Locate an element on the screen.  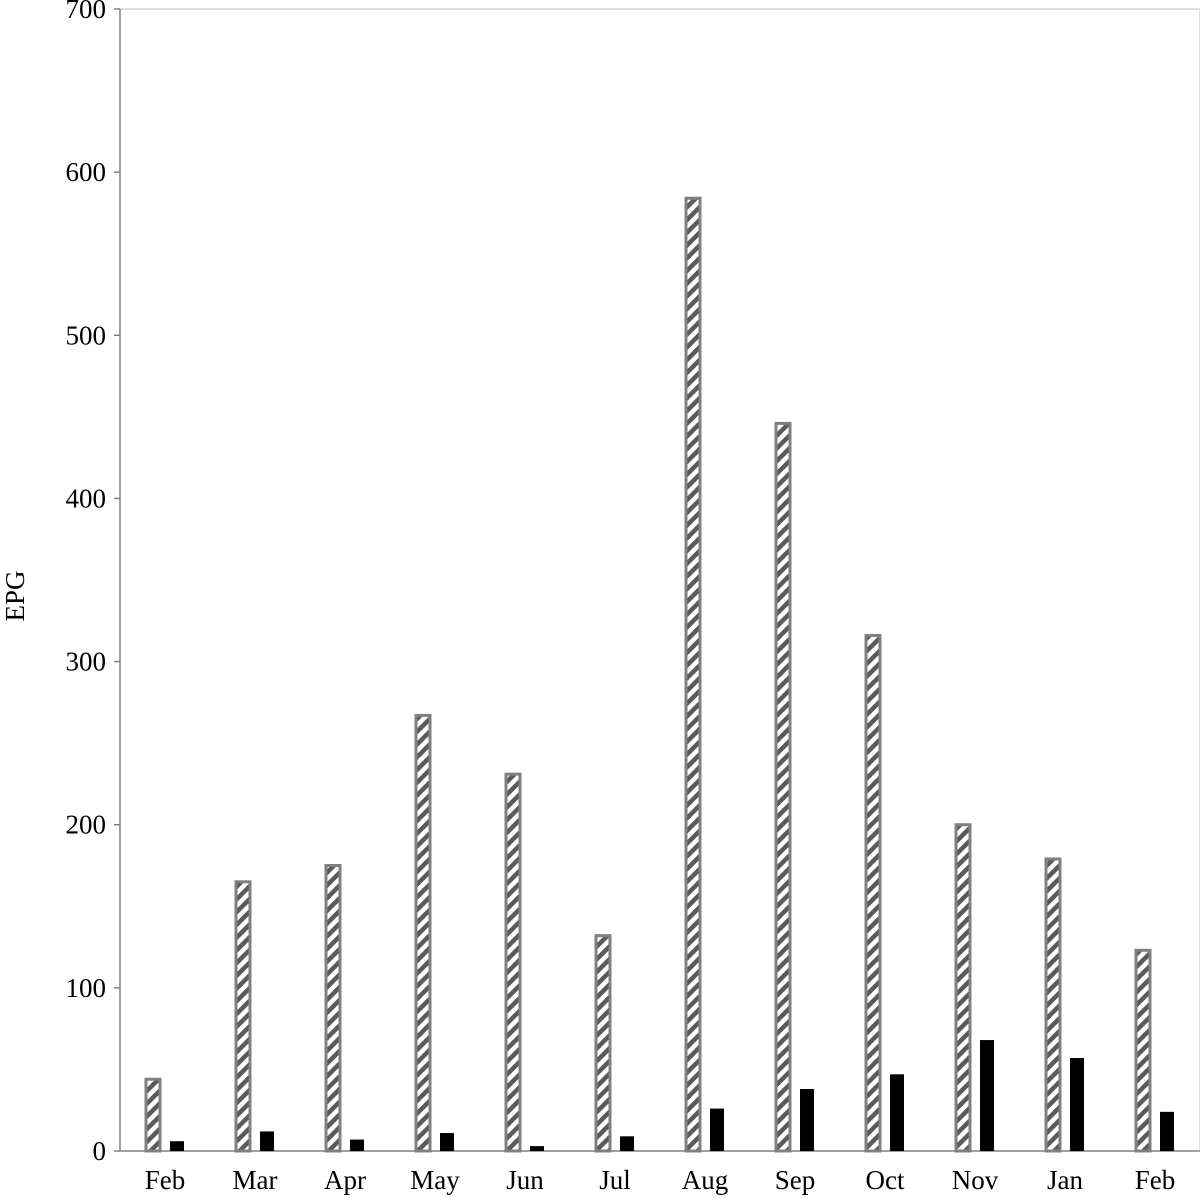
x-tick-label-aug-6: Aug is located at coordinates (705, 1180).